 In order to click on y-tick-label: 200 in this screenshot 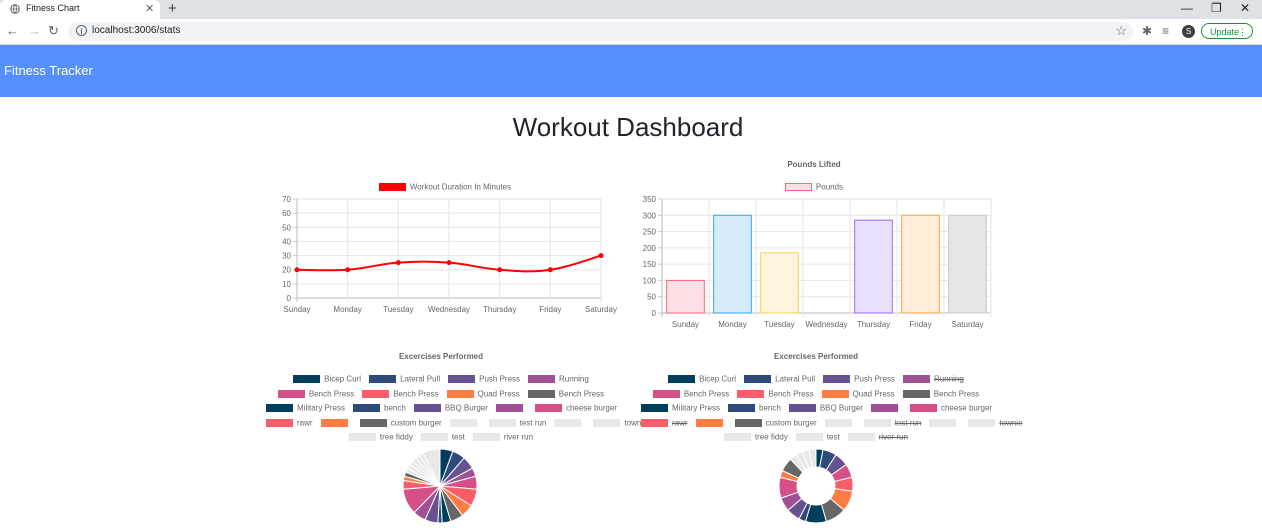, I will do `click(650, 248)`.